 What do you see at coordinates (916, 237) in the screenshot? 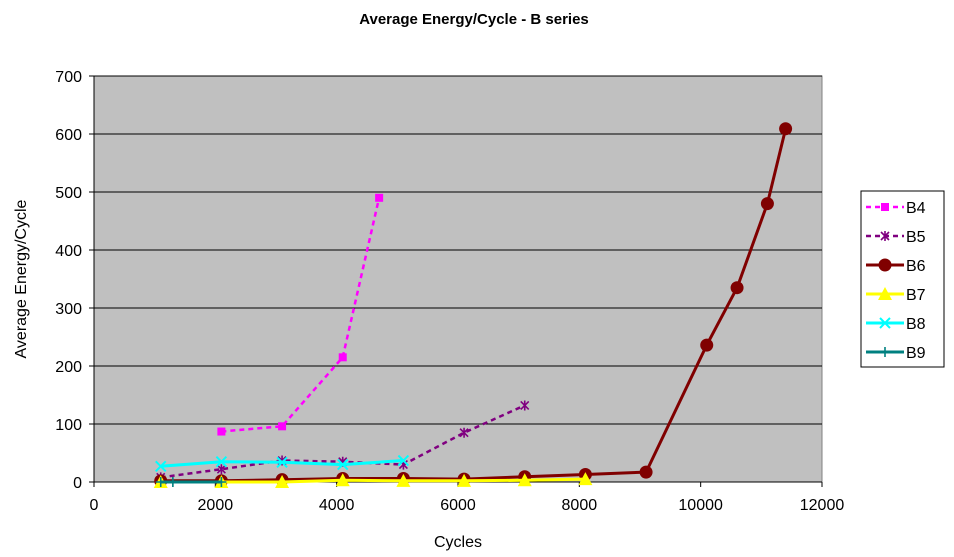
I see `legend-label: B5` at bounding box center [916, 237].